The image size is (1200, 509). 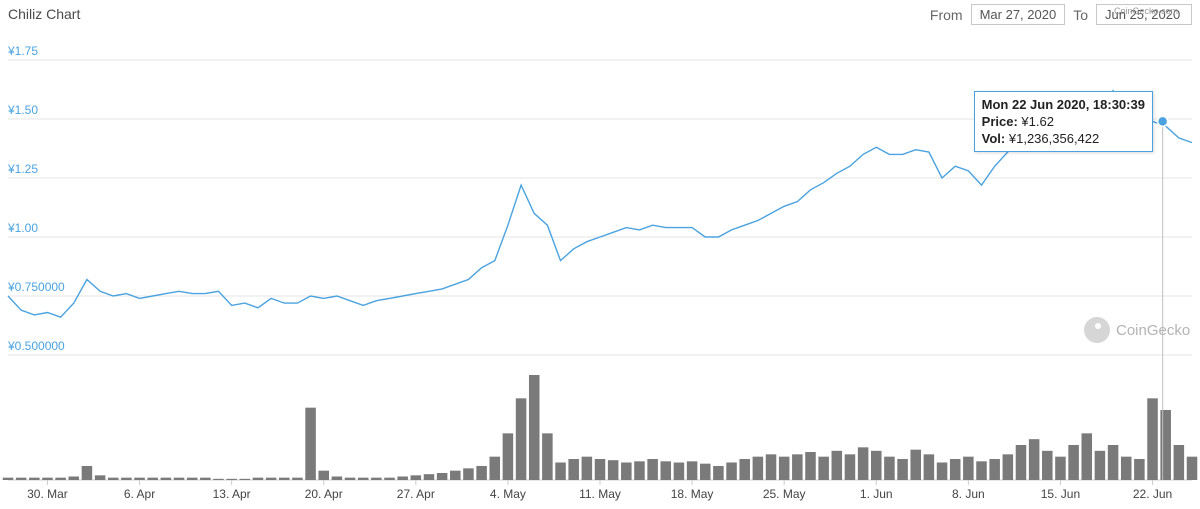 What do you see at coordinates (44, 14) in the screenshot?
I see `chart-title: Chiliz Chart` at bounding box center [44, 14].